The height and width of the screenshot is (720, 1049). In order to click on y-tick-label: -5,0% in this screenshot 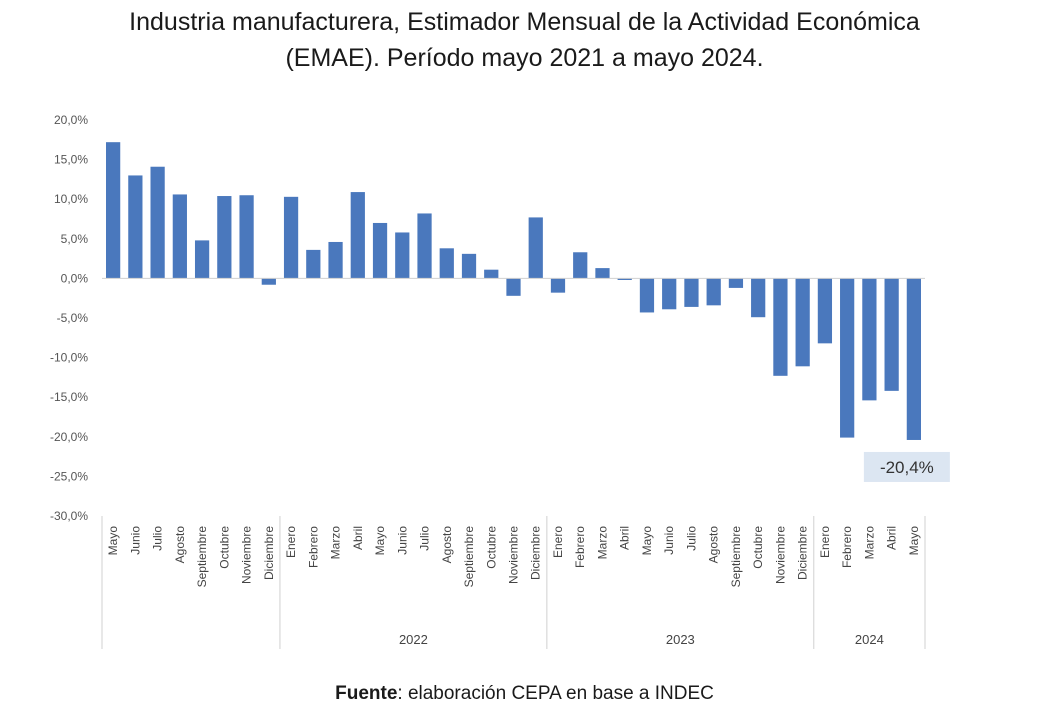, I will do `click(73, 318)`.